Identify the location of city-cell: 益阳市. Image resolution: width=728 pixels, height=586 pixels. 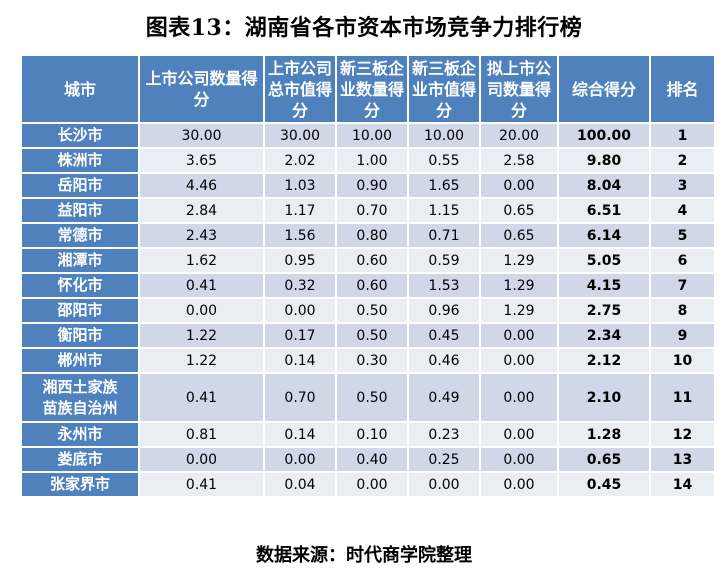
(80, 210).